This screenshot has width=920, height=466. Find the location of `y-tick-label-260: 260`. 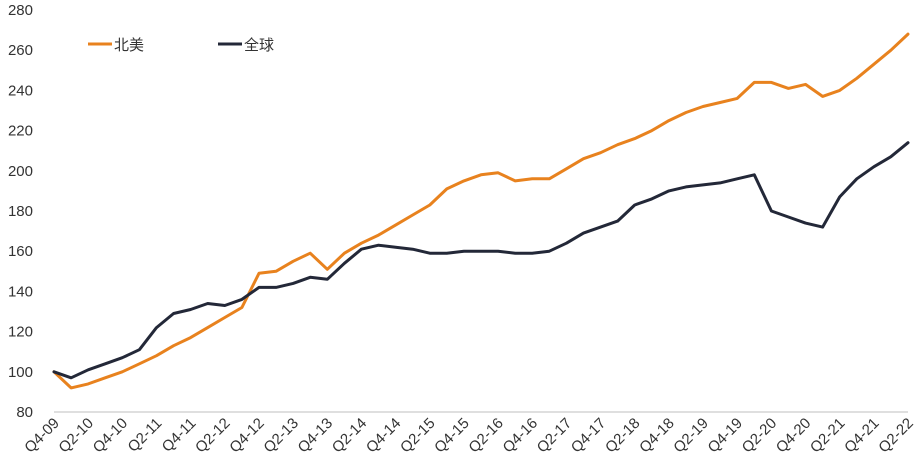

y-tick-label-260: 260 is located at coordinates (20, 50).